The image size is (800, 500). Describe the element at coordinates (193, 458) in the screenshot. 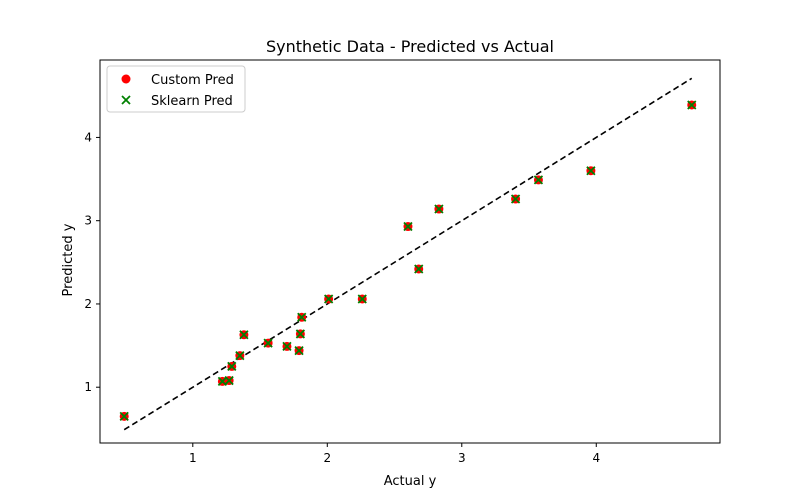

I see `x-tick-label: 1` at that location.